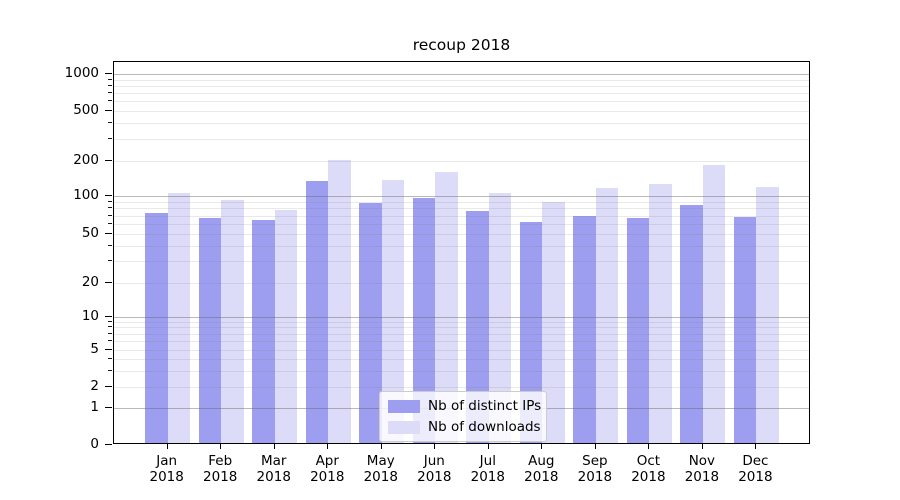 The image size is (900, 500). I want to click on y-tick-label: 50, so click(90, 233).